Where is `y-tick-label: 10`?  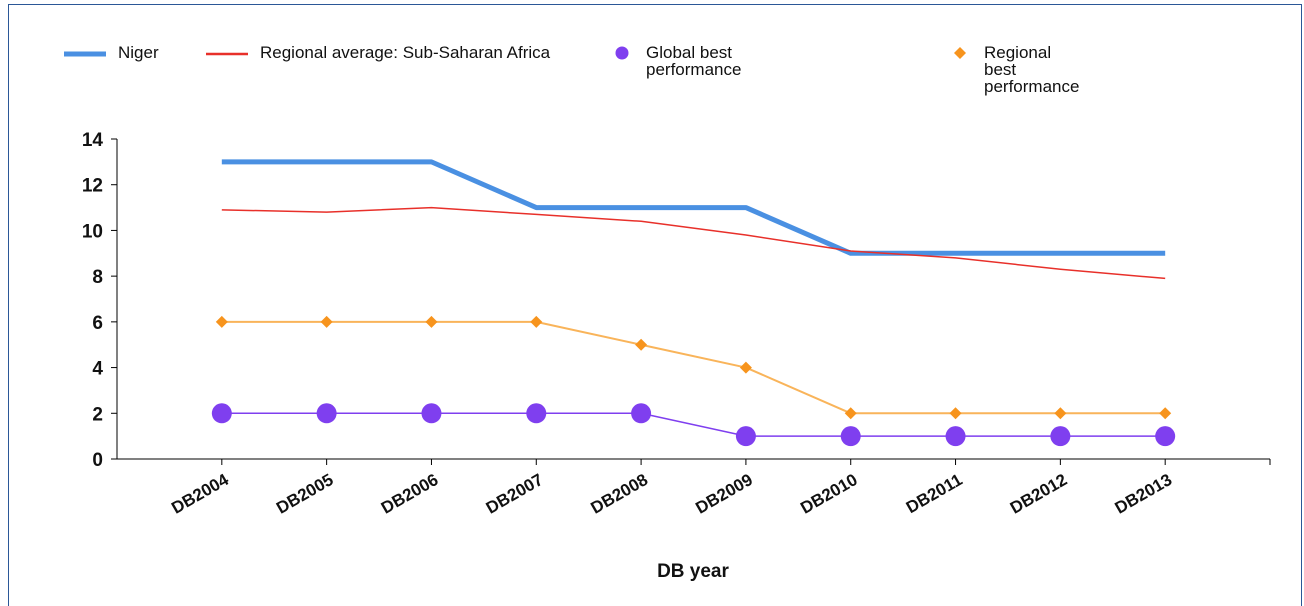
y-tick-label: 10 is located at coordinates (92, 231).